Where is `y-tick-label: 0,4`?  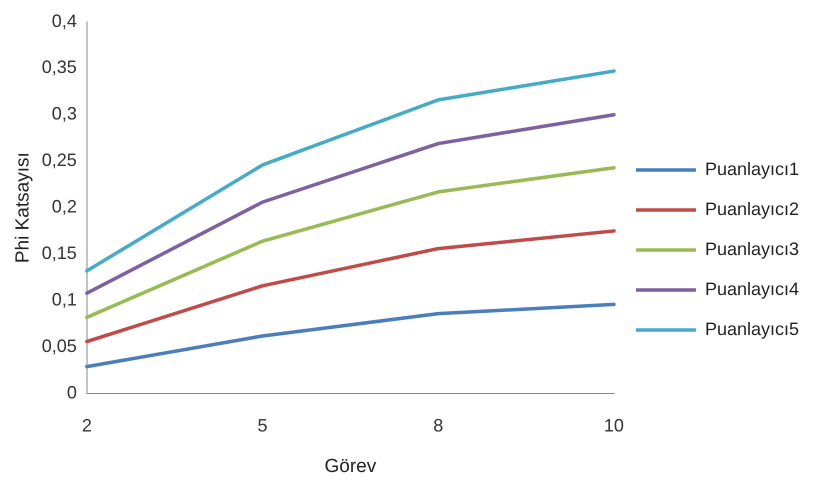
y-tick-label: 0,4 is located at coordinates (64, 20).